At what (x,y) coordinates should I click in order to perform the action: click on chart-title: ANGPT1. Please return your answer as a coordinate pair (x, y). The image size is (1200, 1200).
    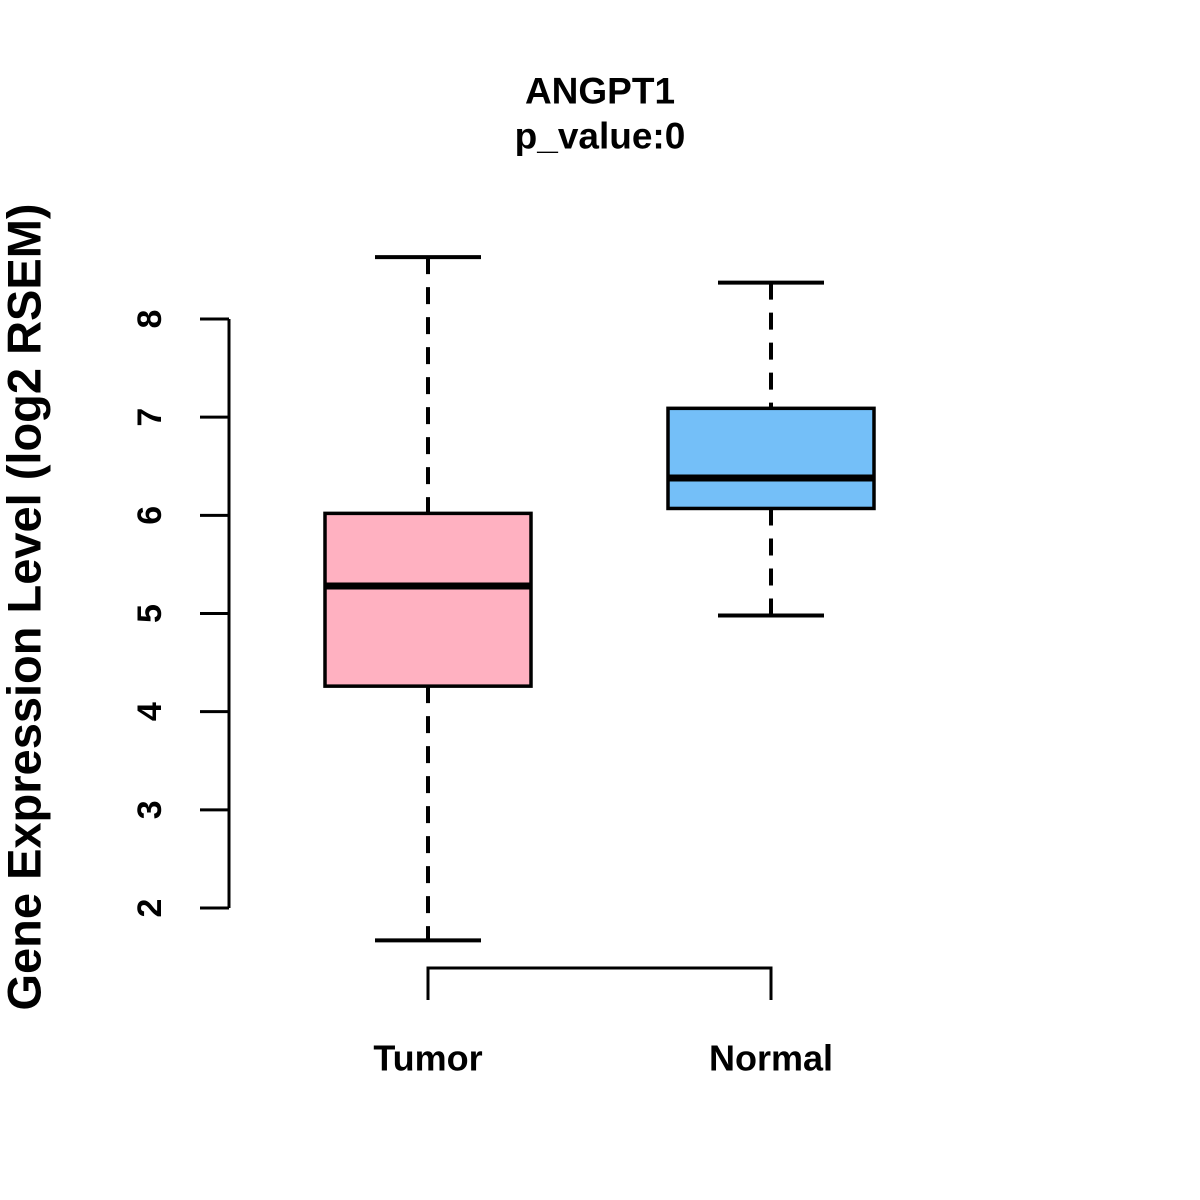
    Looking at the image, I should click on (600, 91).